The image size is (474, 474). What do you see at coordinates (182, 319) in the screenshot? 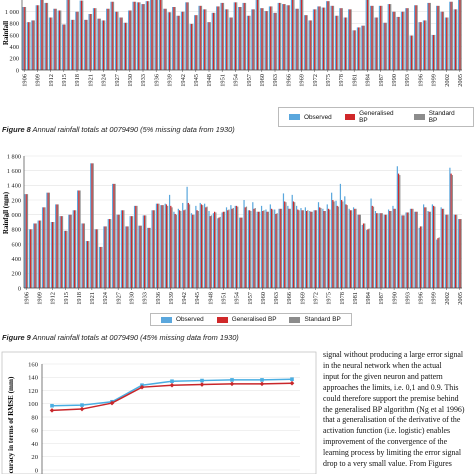
I see `legend-item-observed: Observed` at bounding box center [182, 319].